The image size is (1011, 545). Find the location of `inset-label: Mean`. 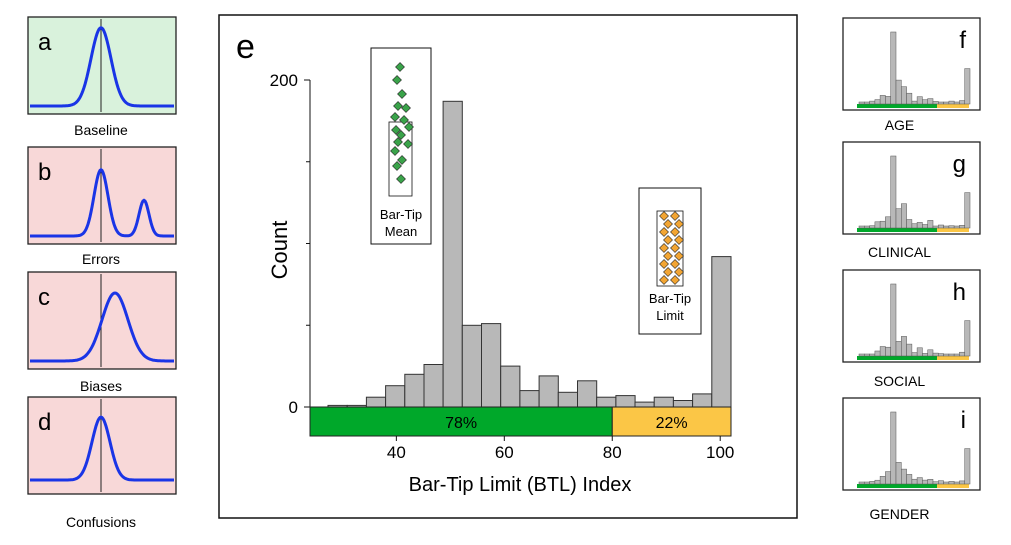

inset-label: Mean is located at coordinates (401, 231).